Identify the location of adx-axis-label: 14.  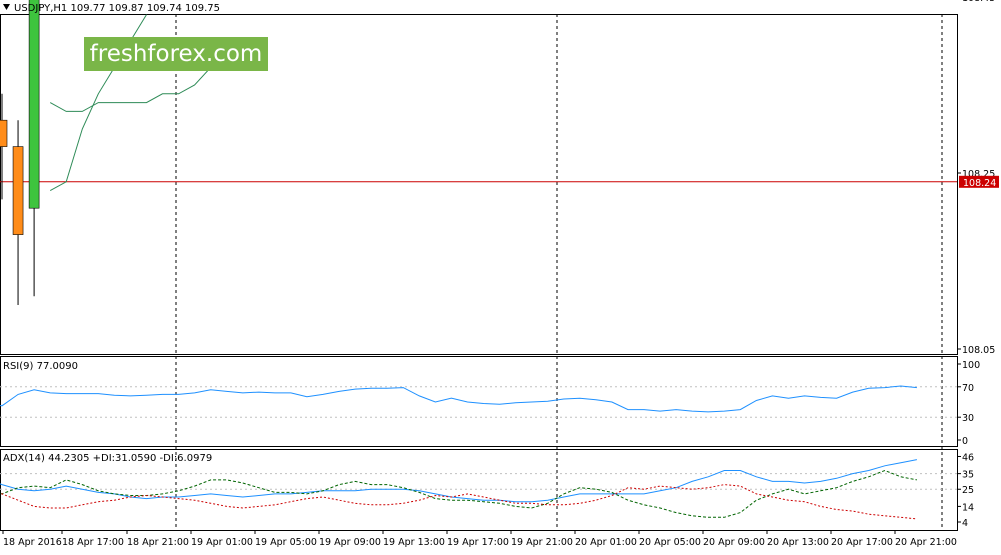
(968, 507).